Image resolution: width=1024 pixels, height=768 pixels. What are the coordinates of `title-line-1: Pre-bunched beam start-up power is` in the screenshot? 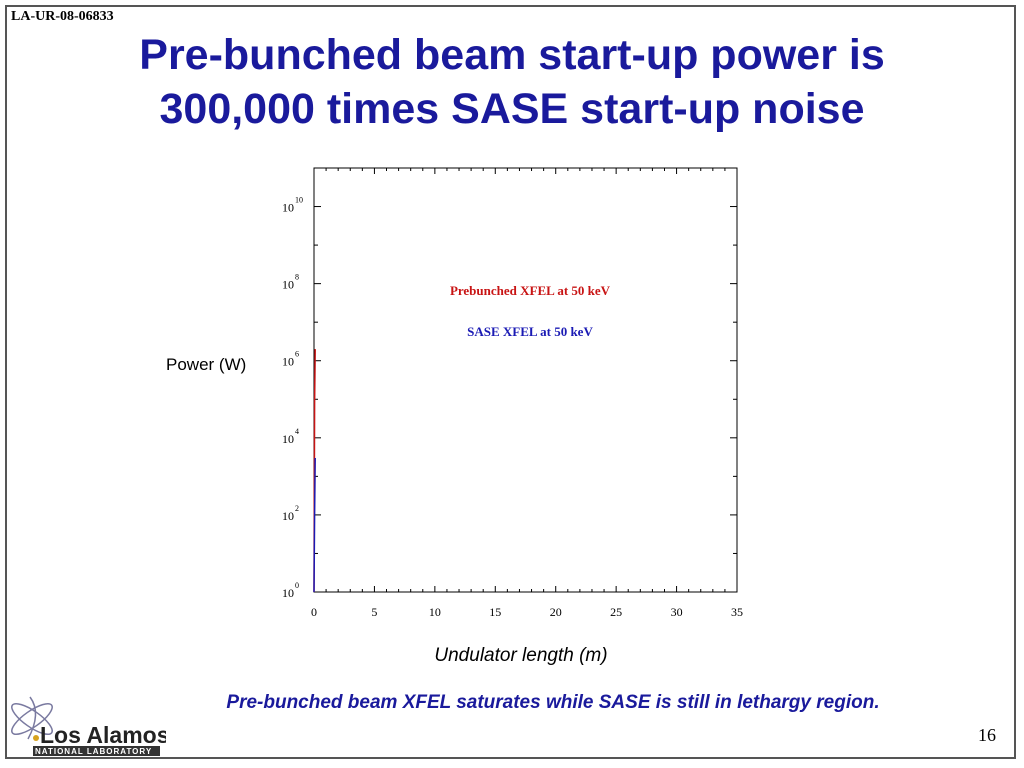 It's located at (512, 55).